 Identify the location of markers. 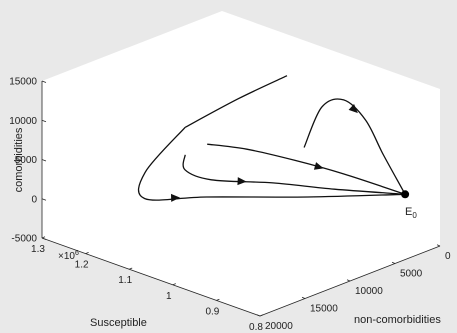
(405, 194).